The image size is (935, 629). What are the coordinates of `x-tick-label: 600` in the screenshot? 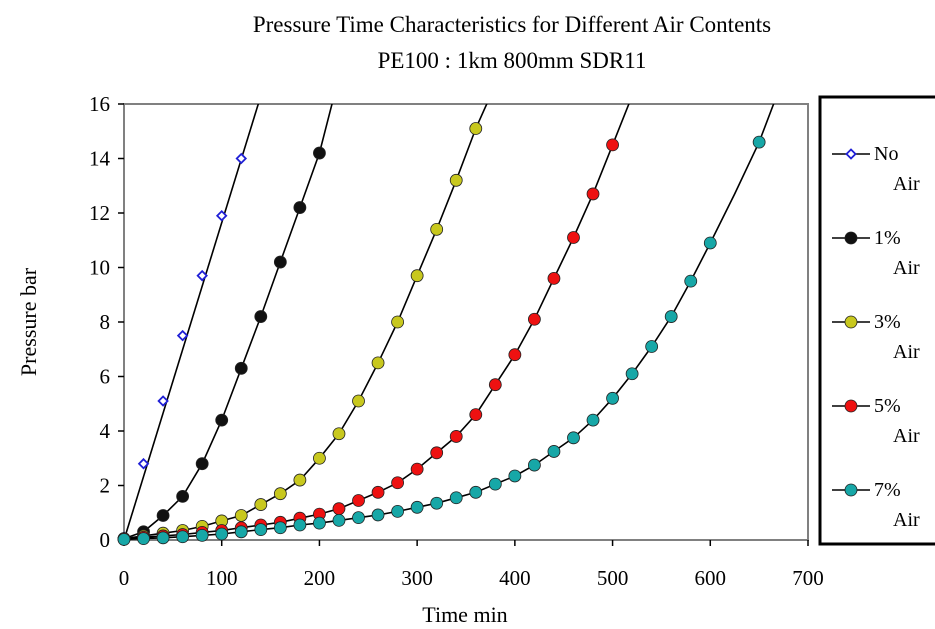 It's located at (711, 578).